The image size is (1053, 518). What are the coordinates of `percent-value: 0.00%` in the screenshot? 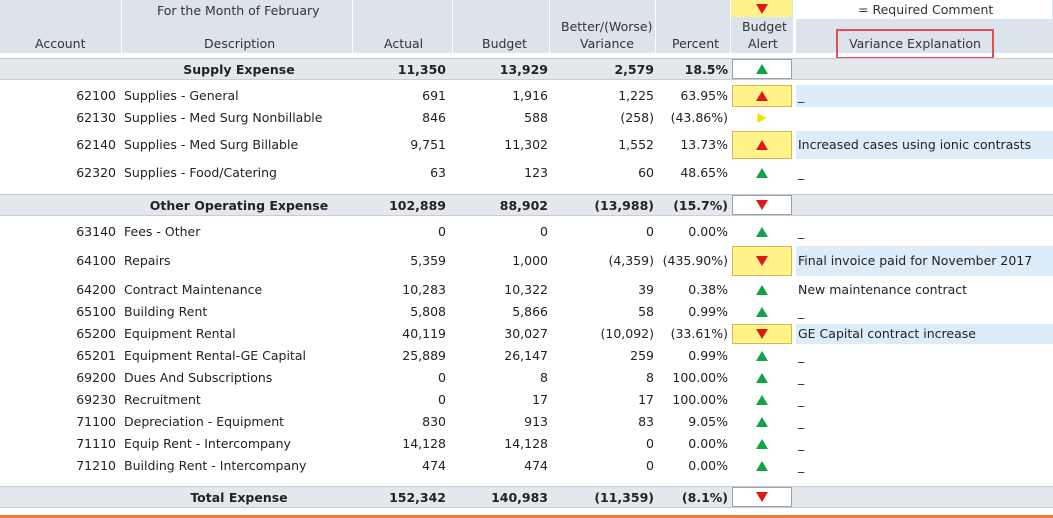 It's located at (708, 443).